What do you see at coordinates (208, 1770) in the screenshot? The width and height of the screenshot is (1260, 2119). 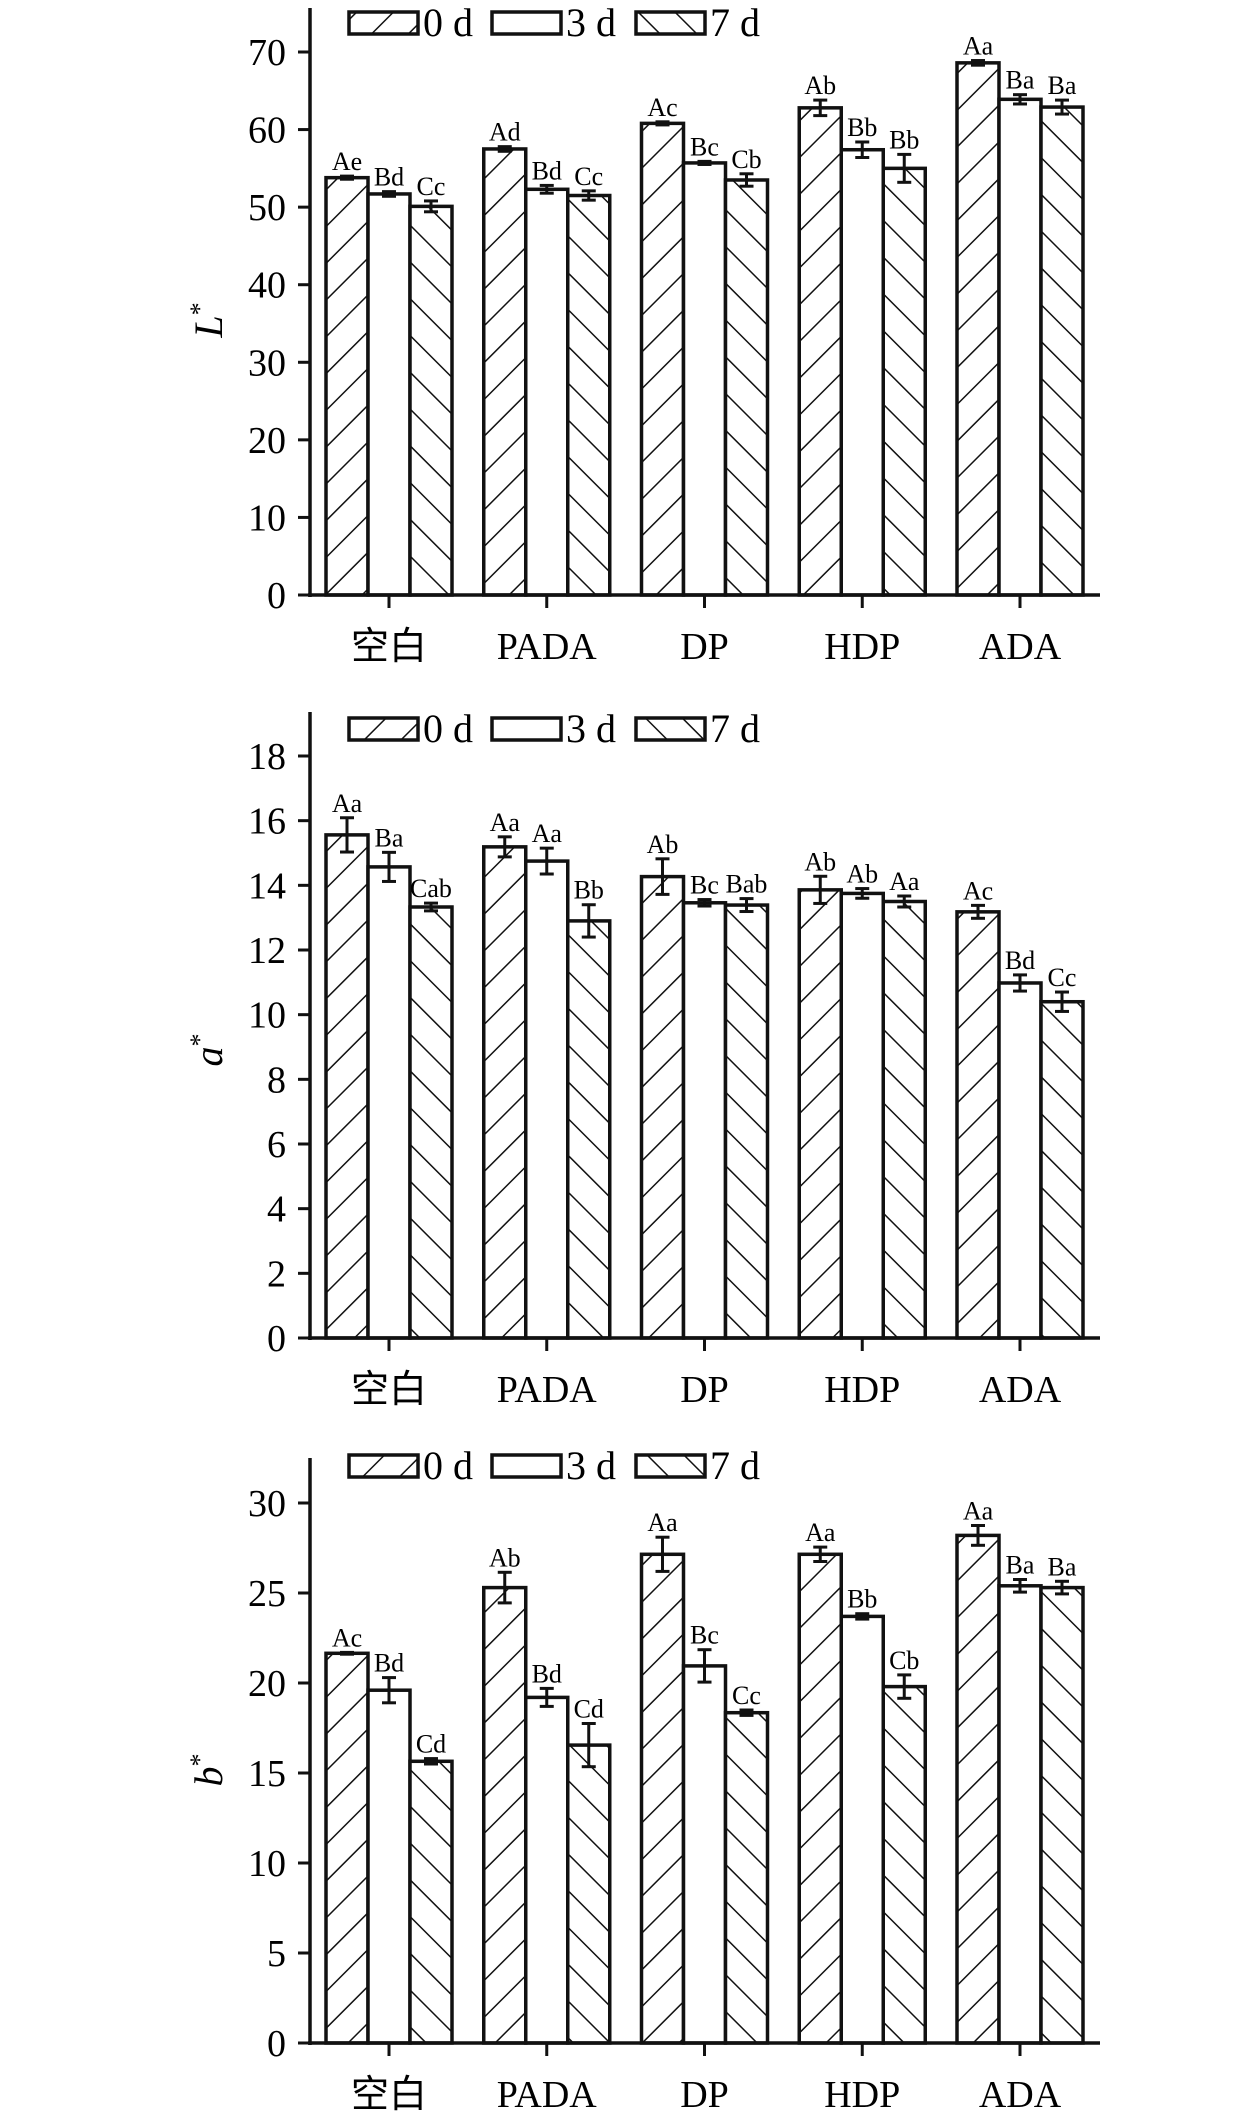 I see `y-axis-label: b*` at bounding box center [208, 1770].